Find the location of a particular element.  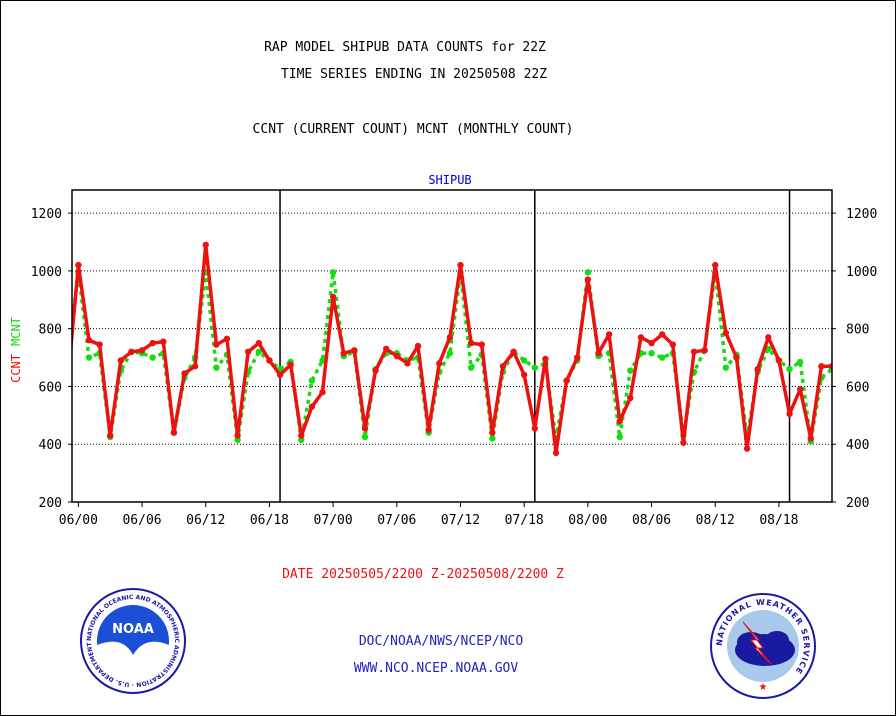

y-tick-label-right: 1000 is located at coordinates (861, 272).